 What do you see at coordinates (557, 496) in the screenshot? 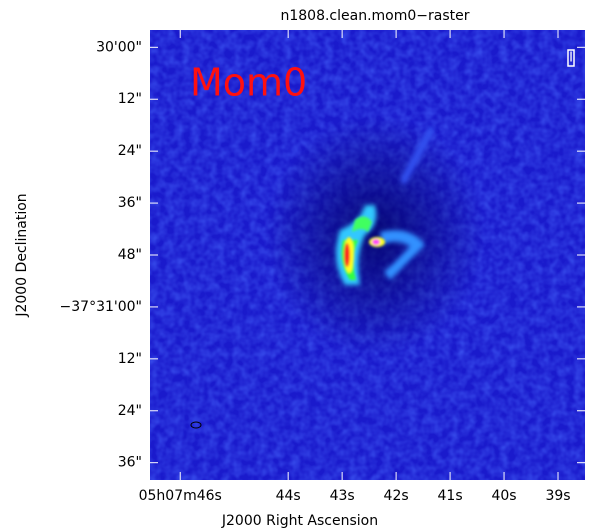
I see `x-tick-label: 39s` at bounding box center [557, 496].